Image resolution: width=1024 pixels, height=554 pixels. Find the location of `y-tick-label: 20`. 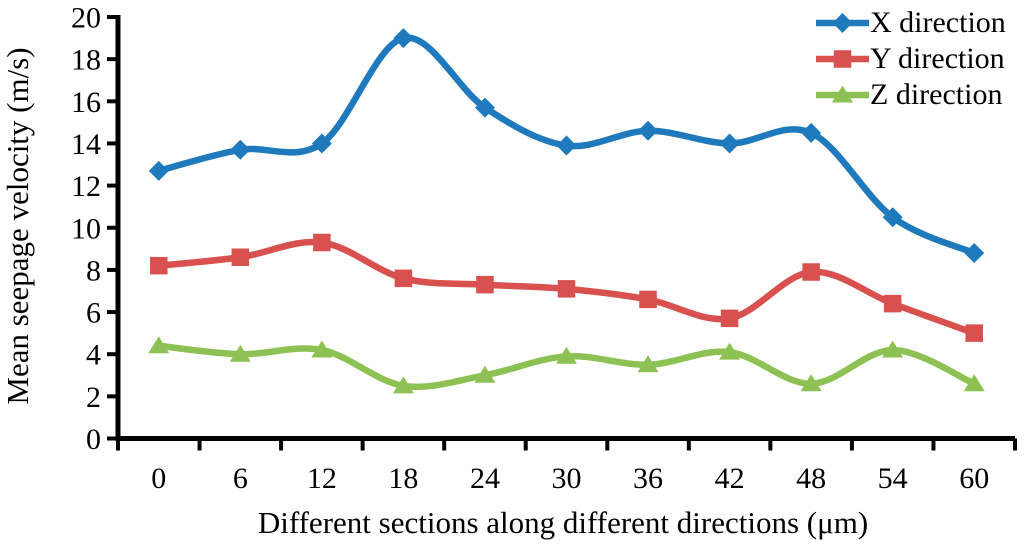

y-tick-label: 20 is located at coordinates (86, 18).